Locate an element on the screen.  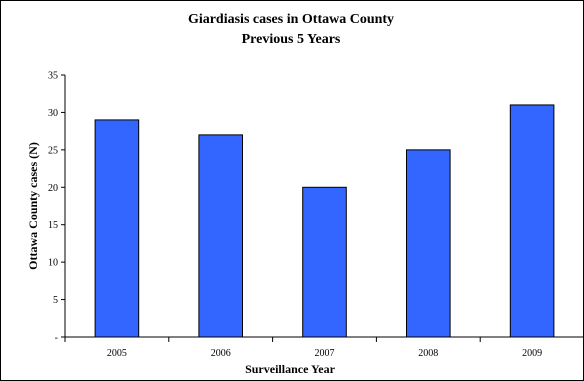
y-tick-label: 10 is located at coordinates (53, 263).